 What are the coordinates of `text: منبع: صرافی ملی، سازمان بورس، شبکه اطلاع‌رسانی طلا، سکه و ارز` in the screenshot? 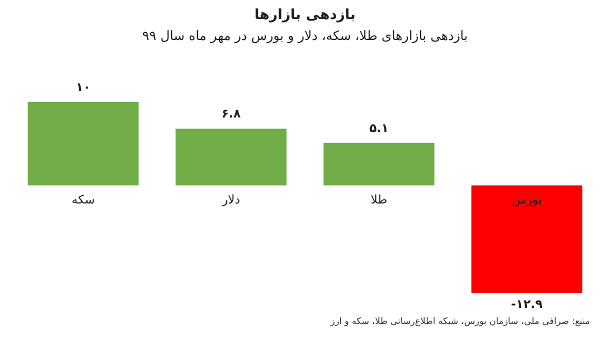 It's located at (460, 322).